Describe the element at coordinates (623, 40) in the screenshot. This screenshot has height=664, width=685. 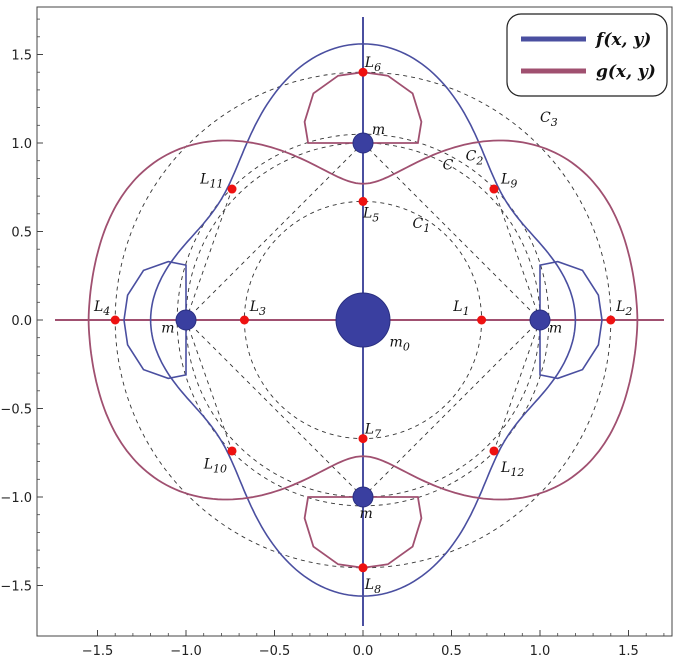
I see `legend-label-1: f(x, y)` at that location.